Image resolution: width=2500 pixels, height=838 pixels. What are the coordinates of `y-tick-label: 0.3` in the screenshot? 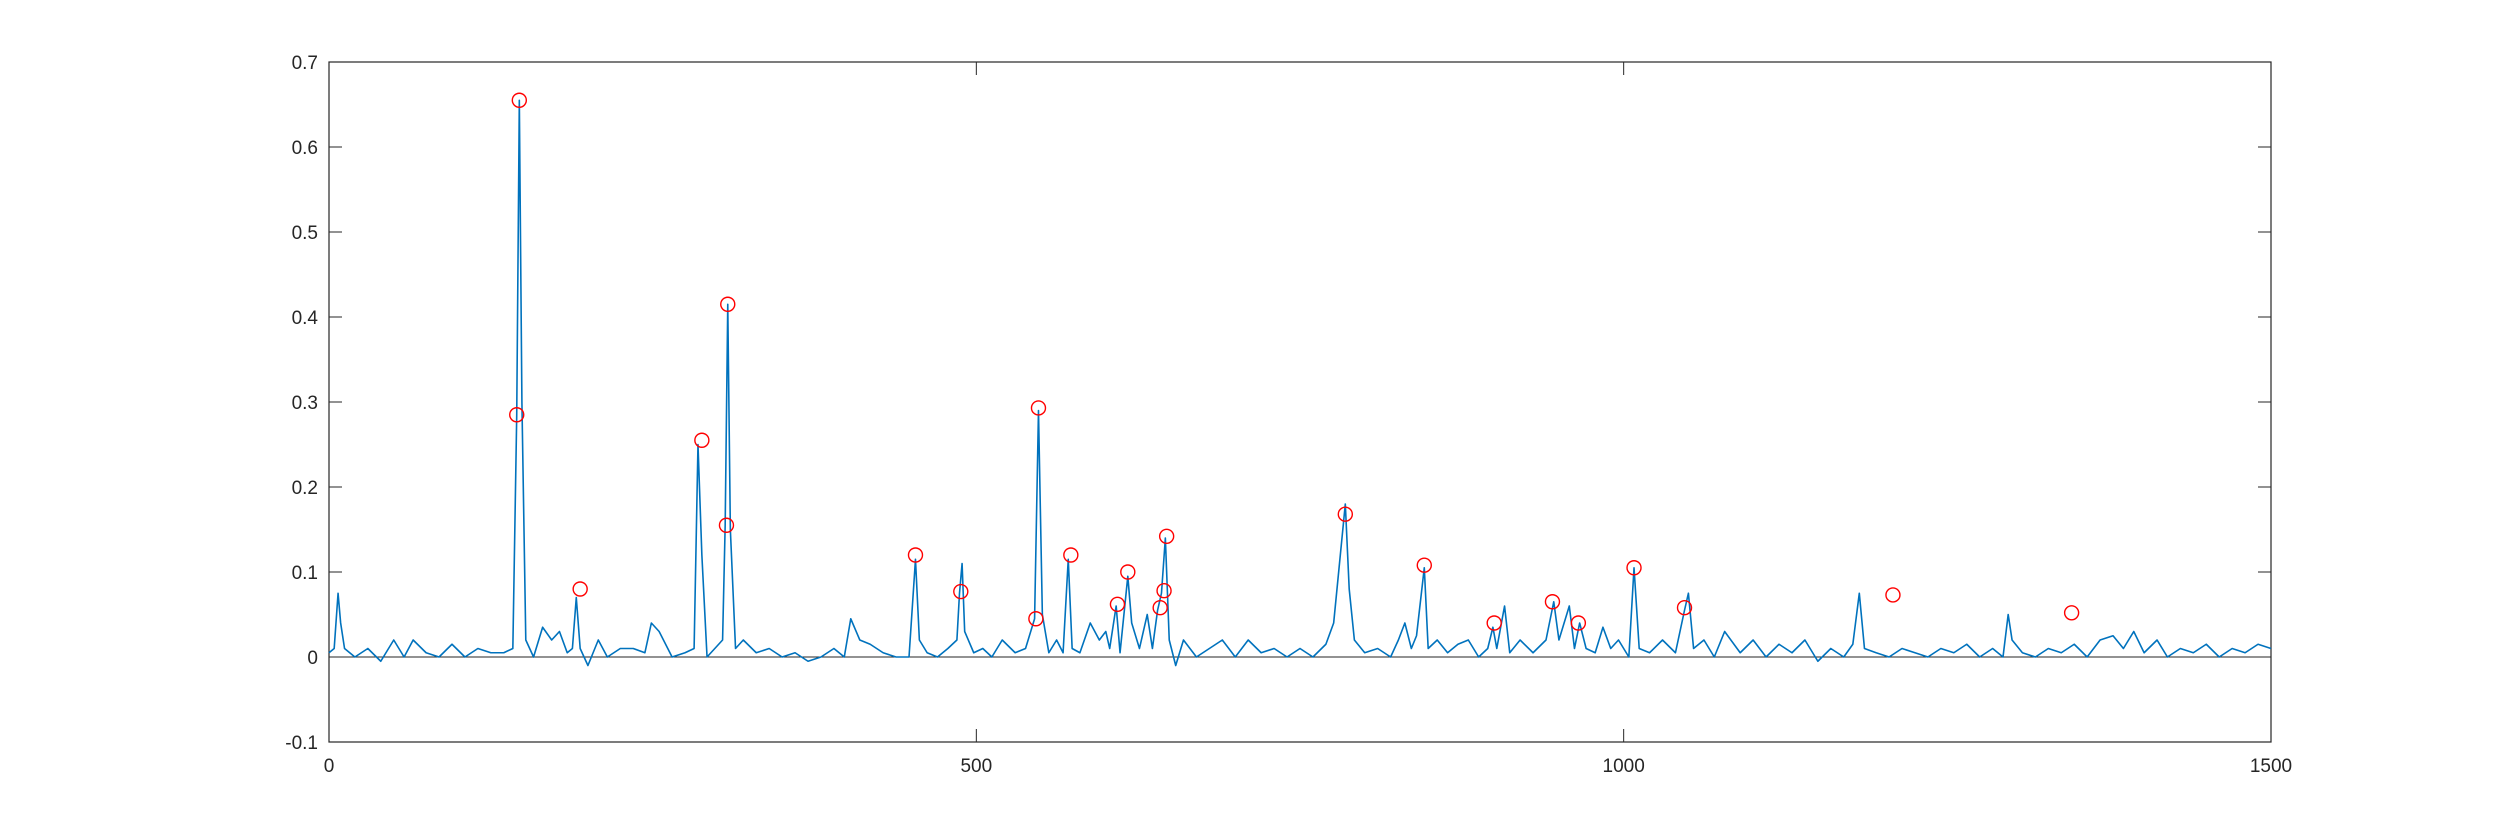 It's located at (305, 403).